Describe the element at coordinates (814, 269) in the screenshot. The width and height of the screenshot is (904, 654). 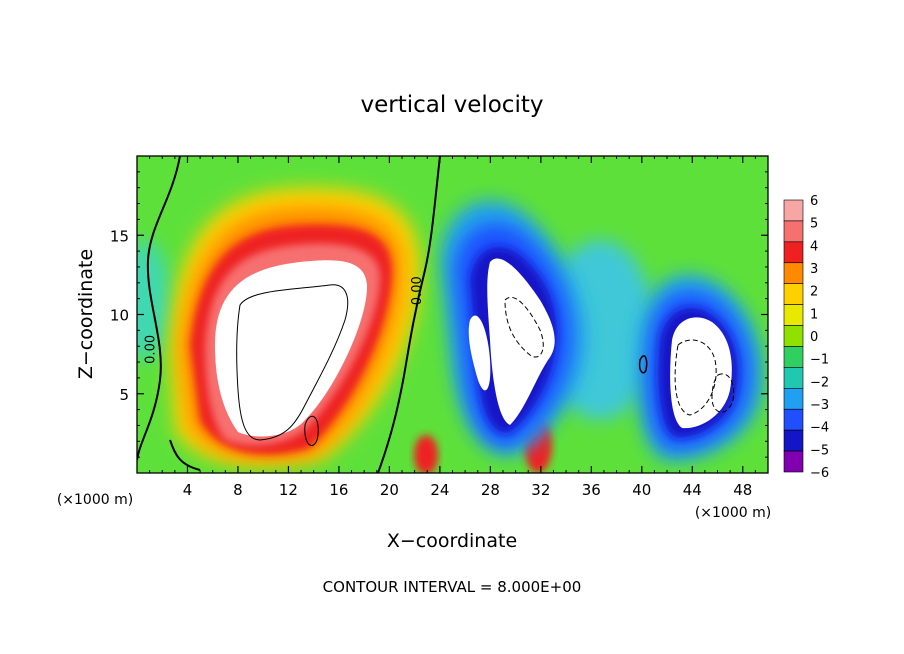
I see `colorbar-label: 3` at that location.